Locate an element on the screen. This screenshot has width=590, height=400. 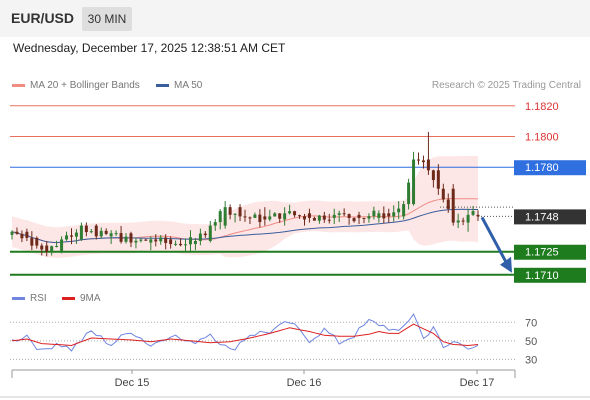
legend-rsi: RSI is located at coordinates (29, 298).